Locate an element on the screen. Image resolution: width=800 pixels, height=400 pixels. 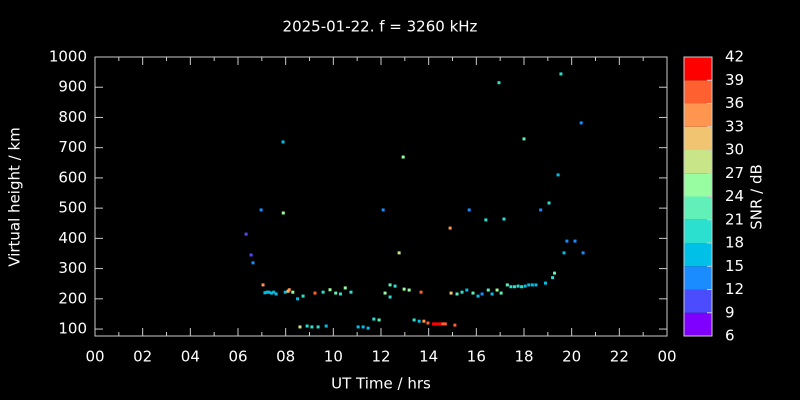
x-tick-label: 02 is located at coordinates (142, 357).